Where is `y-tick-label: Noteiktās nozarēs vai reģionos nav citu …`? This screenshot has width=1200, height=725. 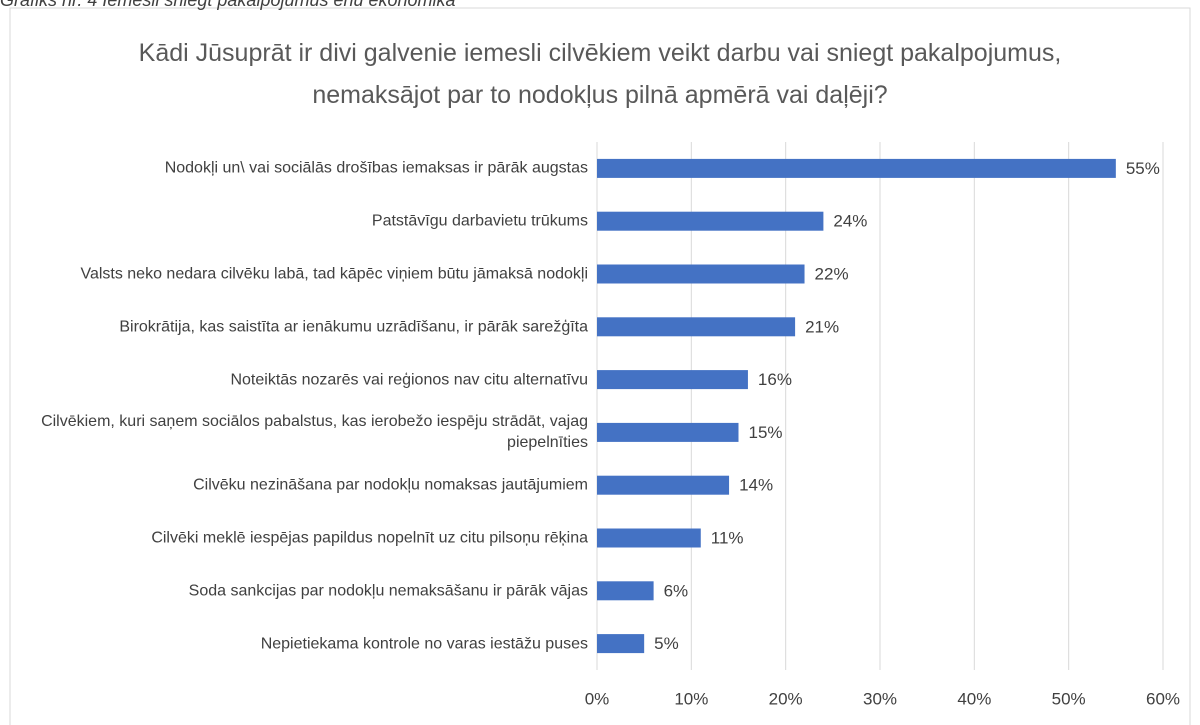
y-tick-label: Noteiktās nozarēs vai reģionos nav citu … is located at coordinates (409, 380).